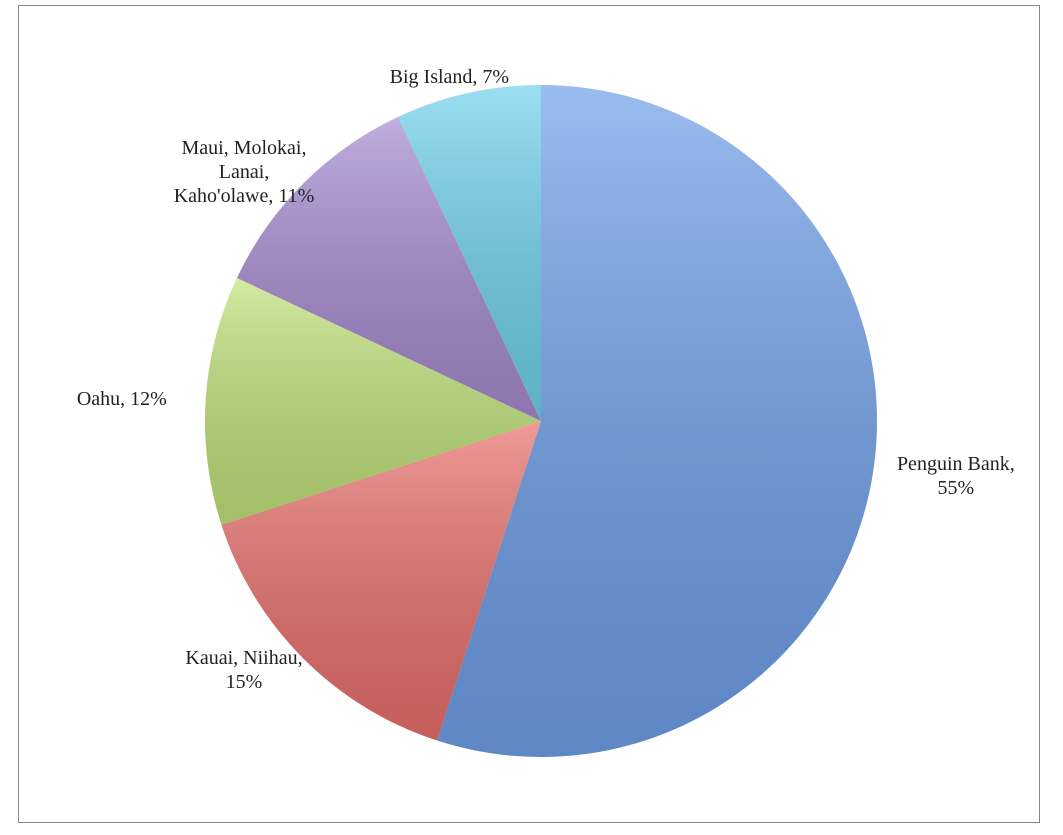 Image resolution: width=1063 pixels, height=835 pixels. Describe the element at coordinates (244, 670) in the screenshot. I see `data-label: Kauai, Niihau, 15%` at that location.